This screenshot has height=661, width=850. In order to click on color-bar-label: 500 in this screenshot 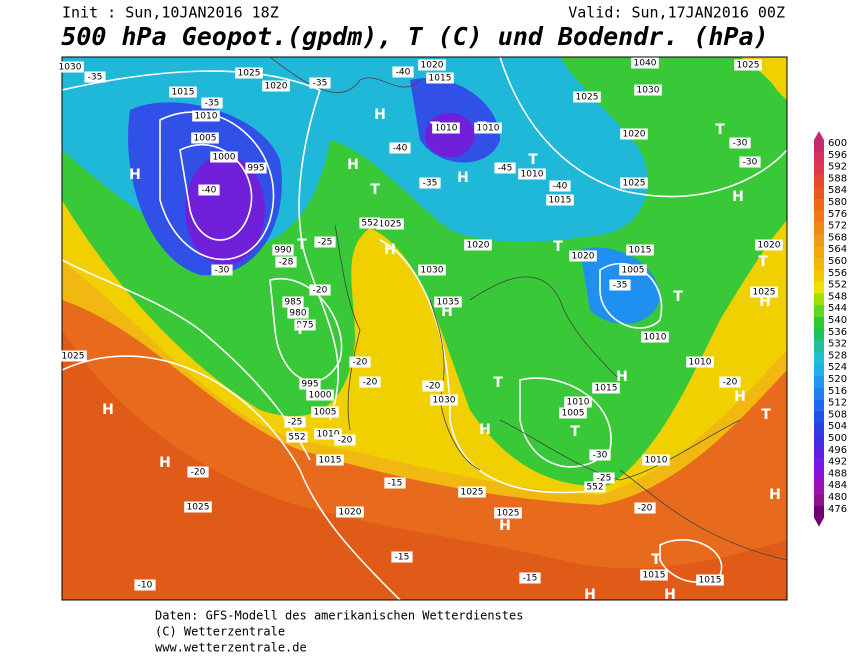, I will do `click(837, 438)`.